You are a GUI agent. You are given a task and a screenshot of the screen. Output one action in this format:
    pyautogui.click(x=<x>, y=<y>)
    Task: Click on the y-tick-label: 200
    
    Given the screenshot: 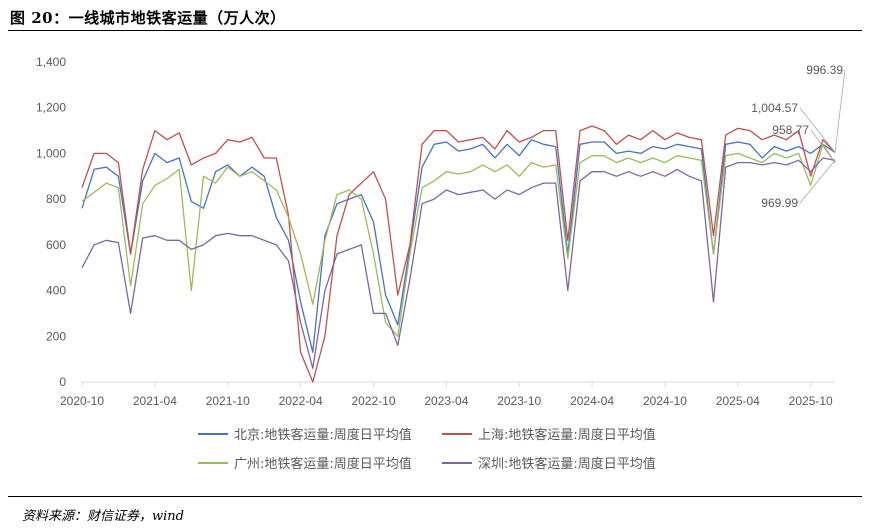 What is the action you would take?
    pyautogui.click(x=56, y=336)
    